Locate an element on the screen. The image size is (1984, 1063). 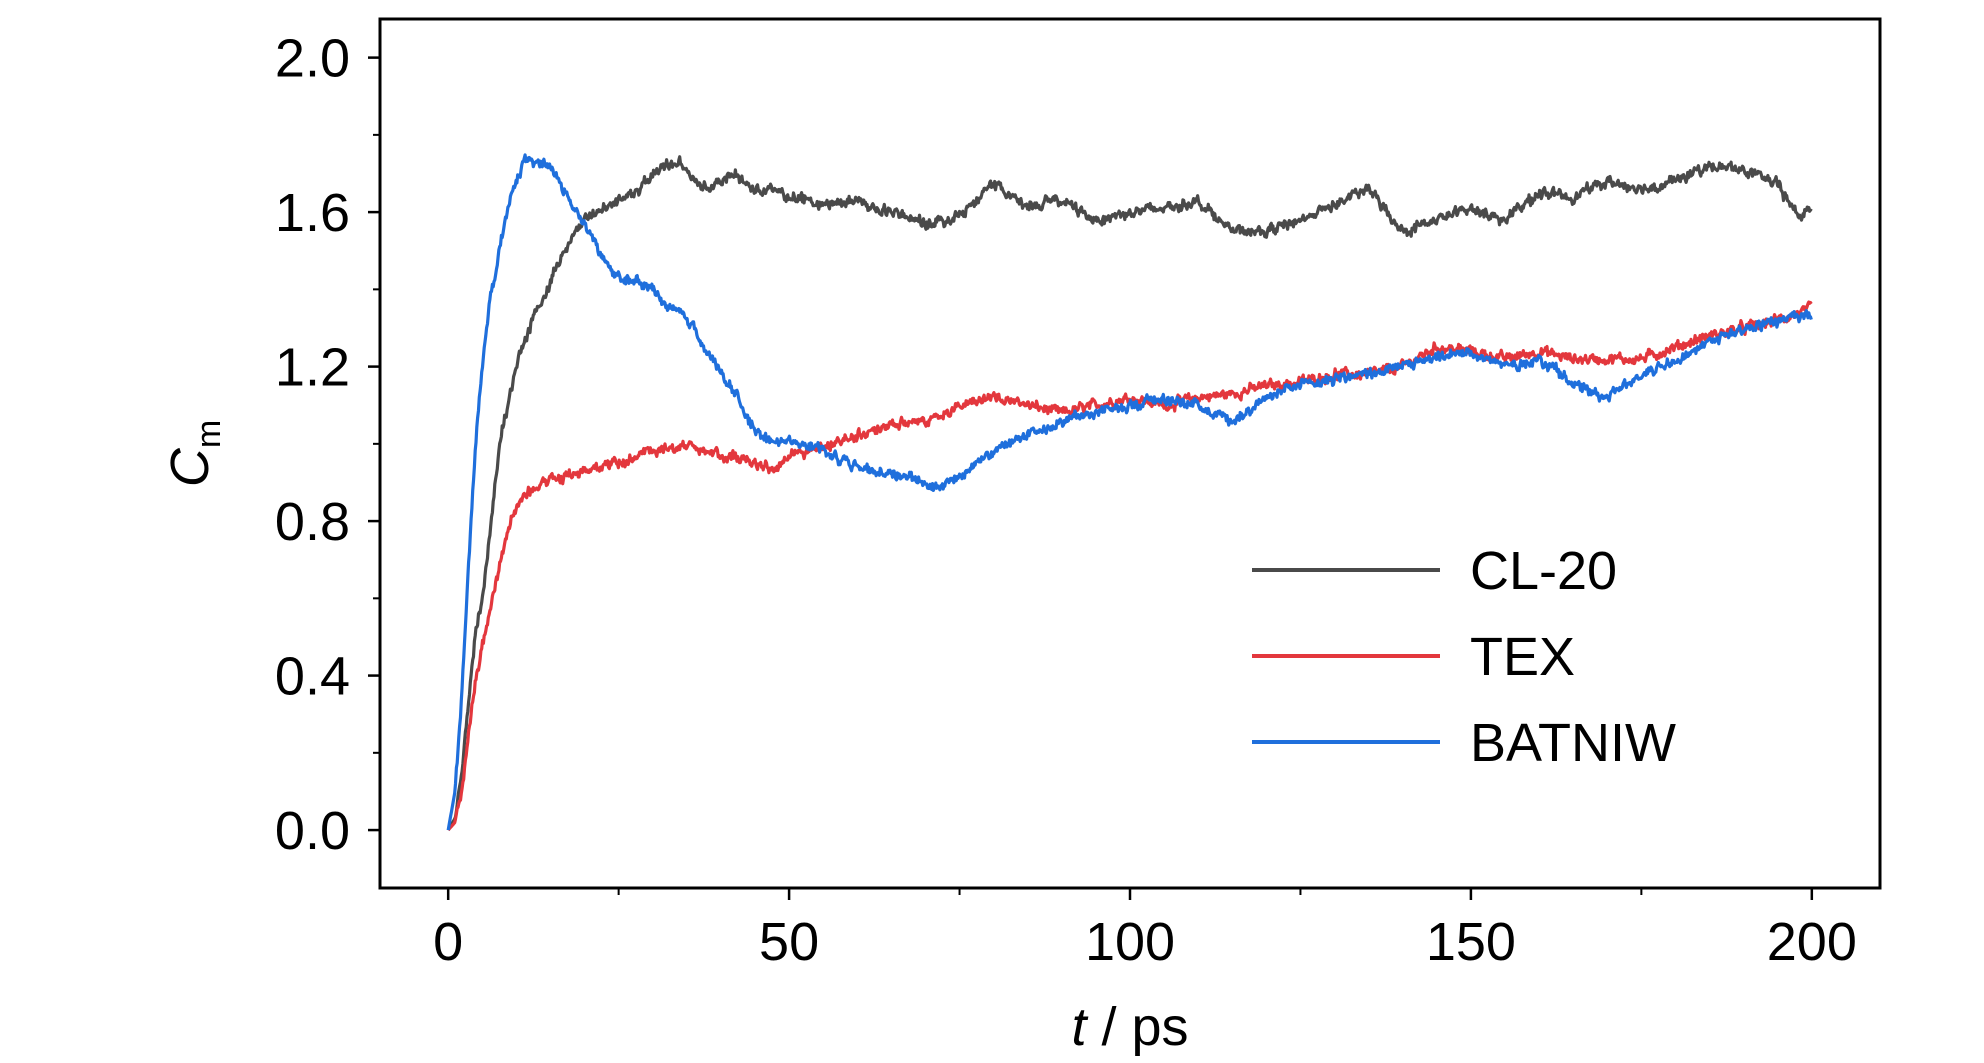
y-axis-title: Cm is located at coordinates (194, 453).